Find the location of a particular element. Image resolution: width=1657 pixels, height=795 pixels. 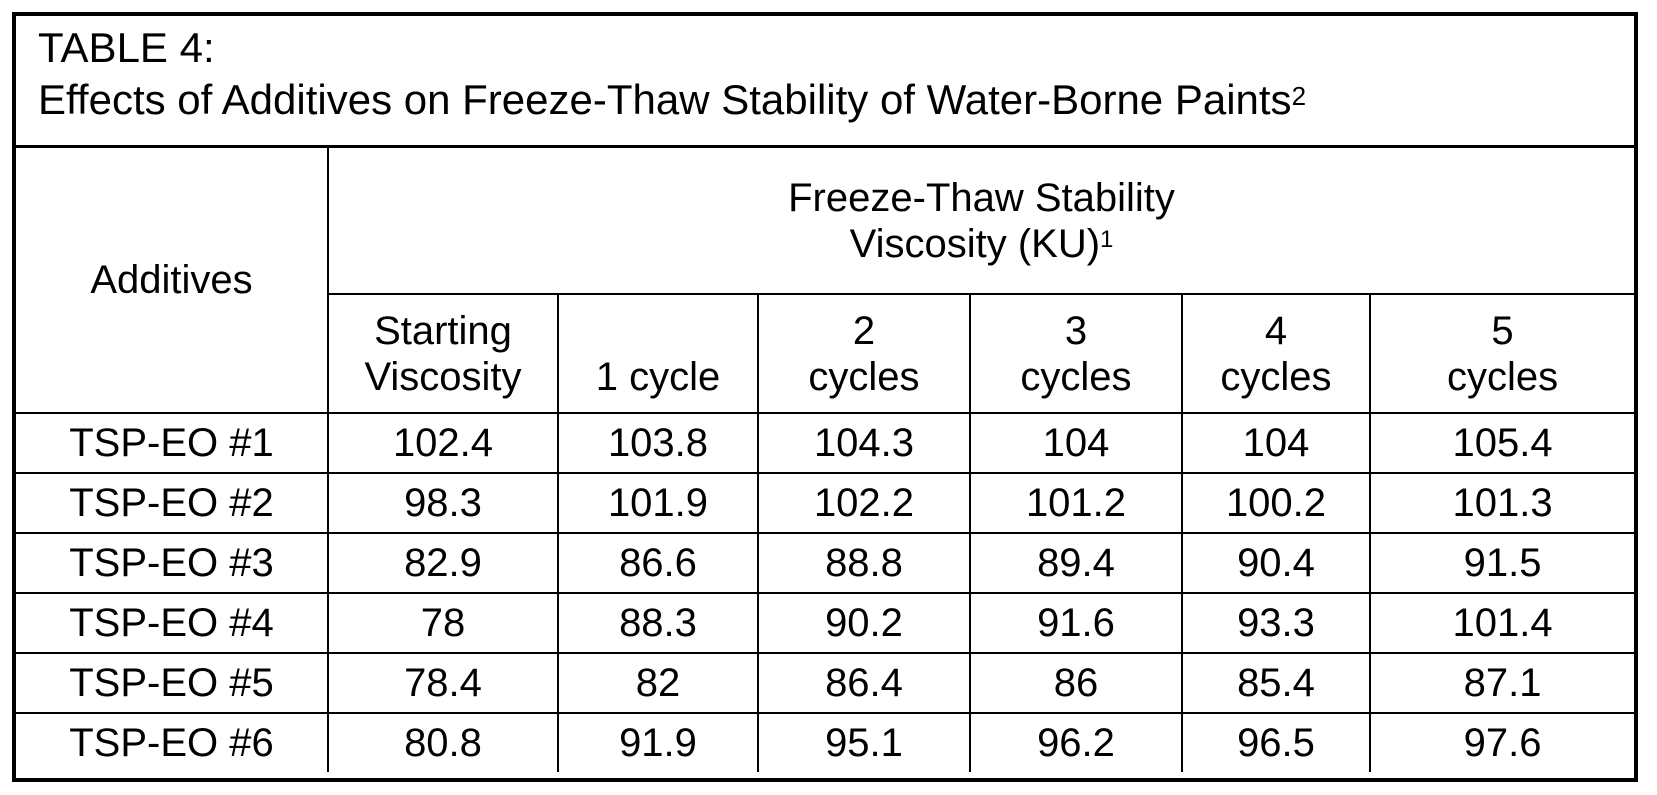

viscosity-cell: 104.3 is located at coordinates (864, 443).